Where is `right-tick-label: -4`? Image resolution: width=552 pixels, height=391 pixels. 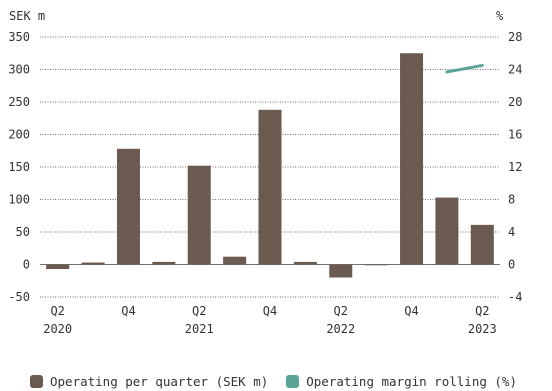 right-tick-label: -4 is located at coordinates (515, 297).